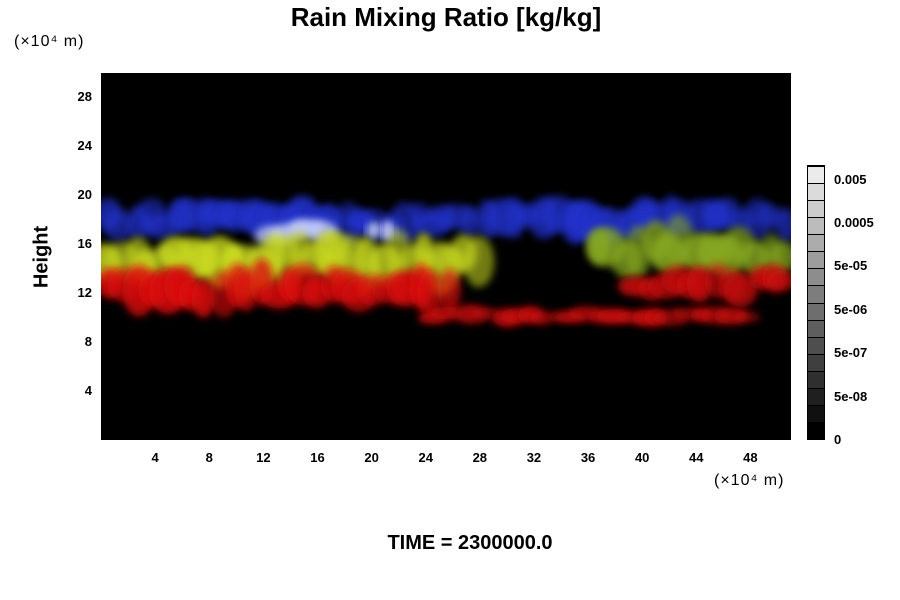 The height and width of the screenshot is (600, 900). What do you see at coordinates (838, 439) in the screenshot?
I see `colorbar-label: 0` at bounding box center [838, 439].